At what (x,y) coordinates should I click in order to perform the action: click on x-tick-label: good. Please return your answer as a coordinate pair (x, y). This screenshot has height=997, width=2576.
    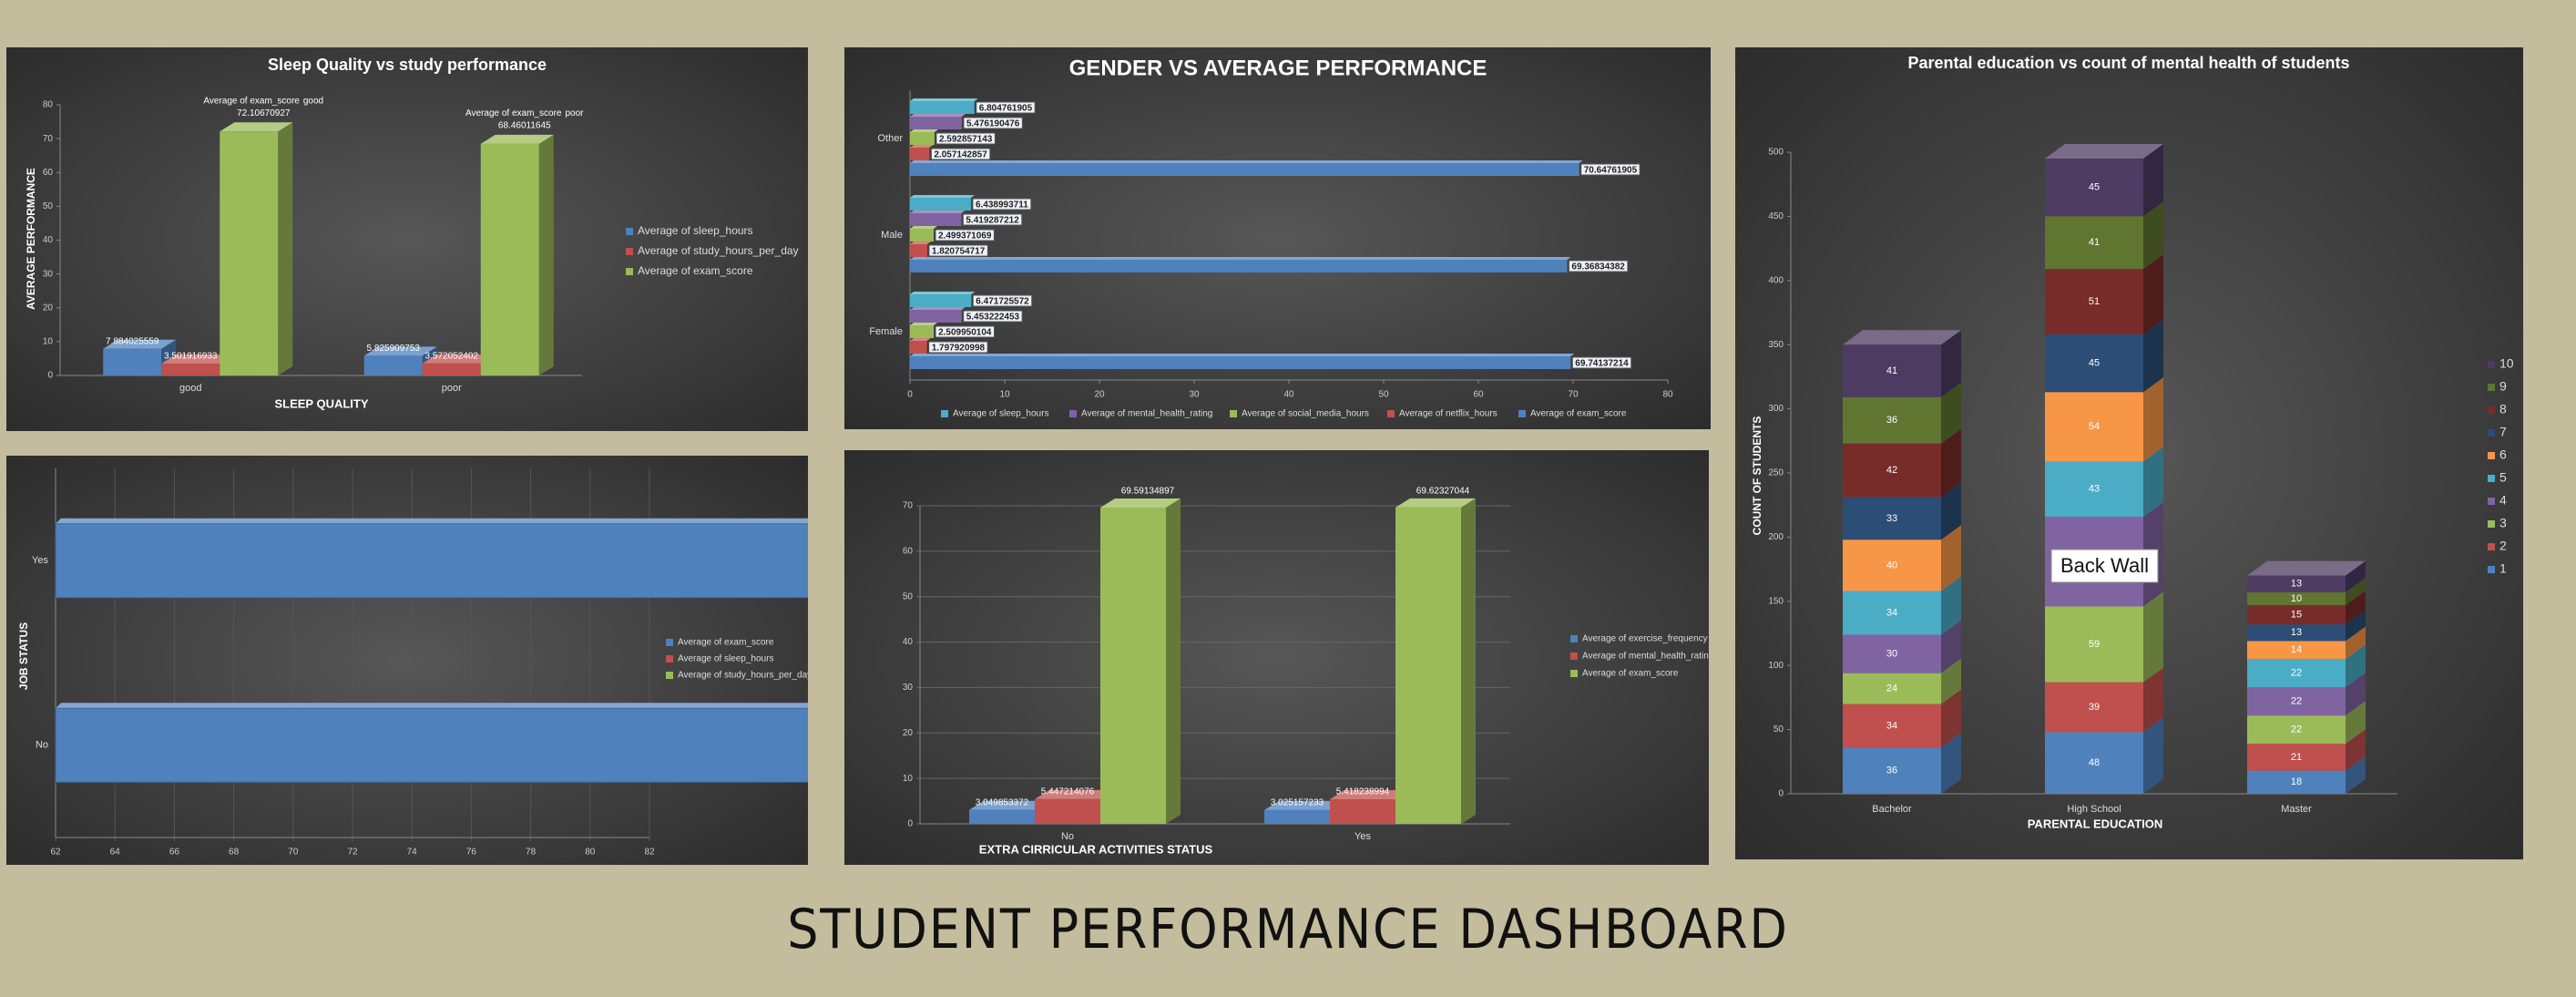
    Looking at the image, I should click on (190, 388).